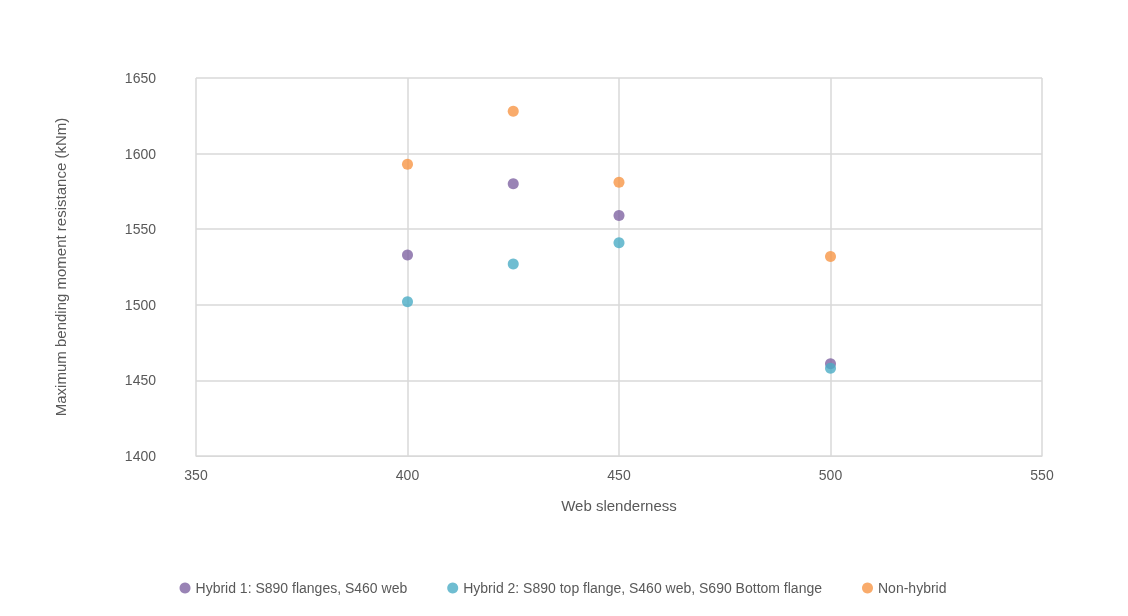 Image resolution: width=1128 pixels, height=616 pixels. What do you see at coordinates (830, 475) in the screenshot?
I see `x-tick-label: 500` at bounding box center [830, 475].